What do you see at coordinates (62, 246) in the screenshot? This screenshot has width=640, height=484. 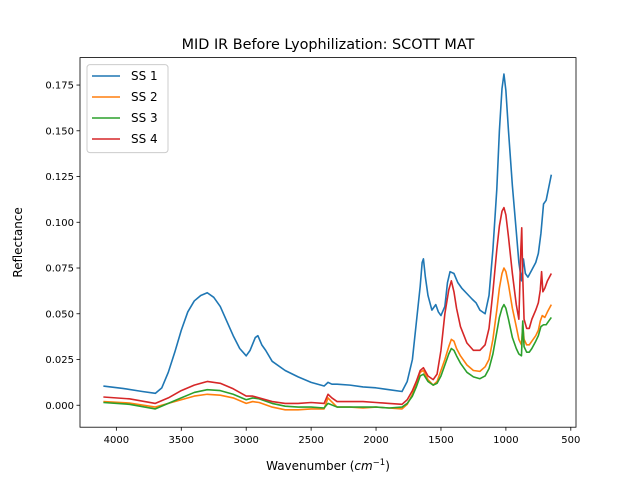 I see `y-axis-ticks: 0.000 0.025 0.050 0.075 0.100 0.125 0.150 0.175` at bounding box center [62, 246].